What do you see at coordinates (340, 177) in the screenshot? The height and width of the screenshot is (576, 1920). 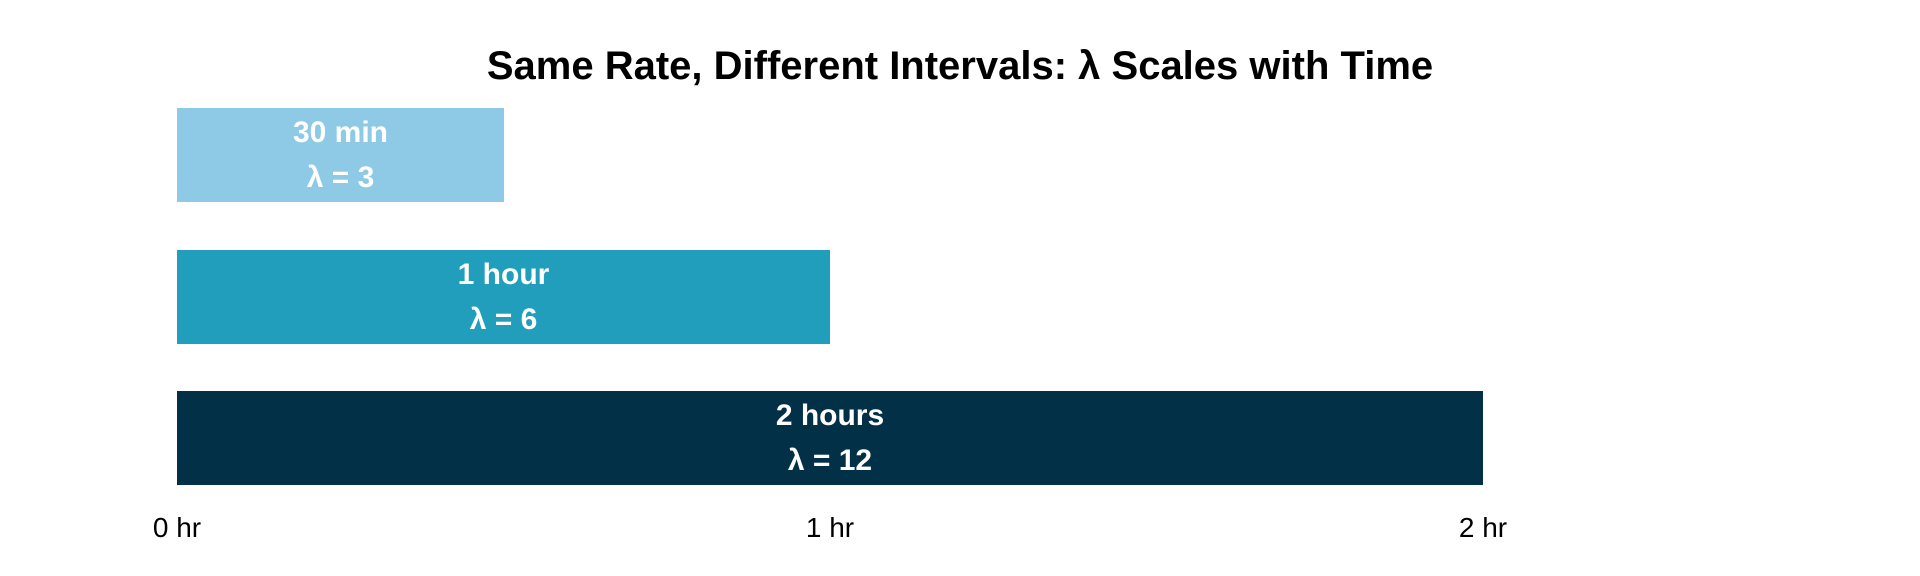 I see `bar-lambda-label: λ = 3` at bounding box center [340, 177].